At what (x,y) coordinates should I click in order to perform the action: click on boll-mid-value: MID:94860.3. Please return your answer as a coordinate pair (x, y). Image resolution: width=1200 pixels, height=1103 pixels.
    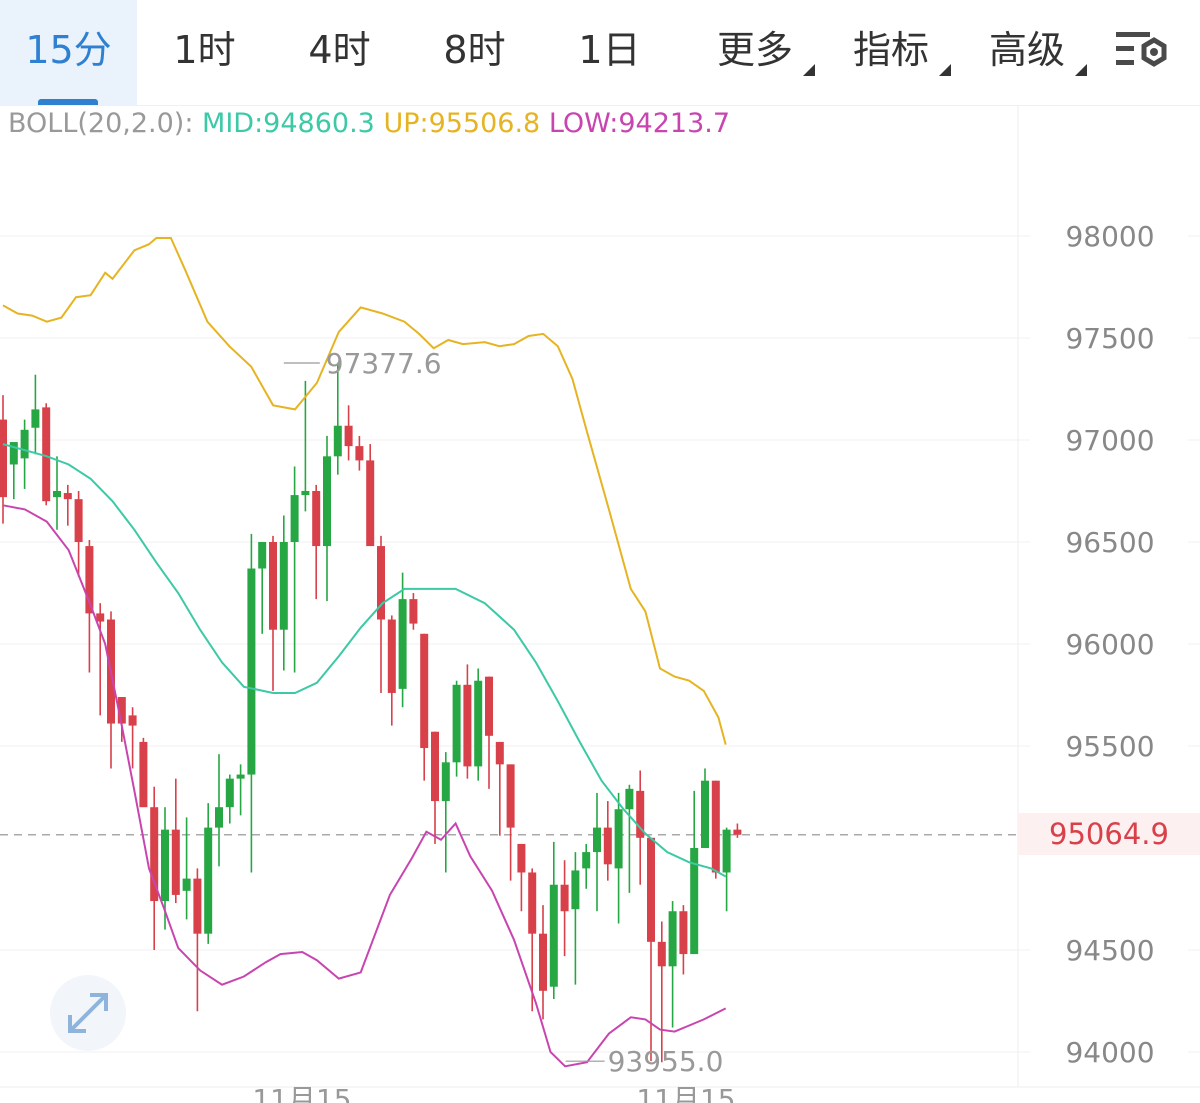
    Looking at the image, I should click on (288, 123).